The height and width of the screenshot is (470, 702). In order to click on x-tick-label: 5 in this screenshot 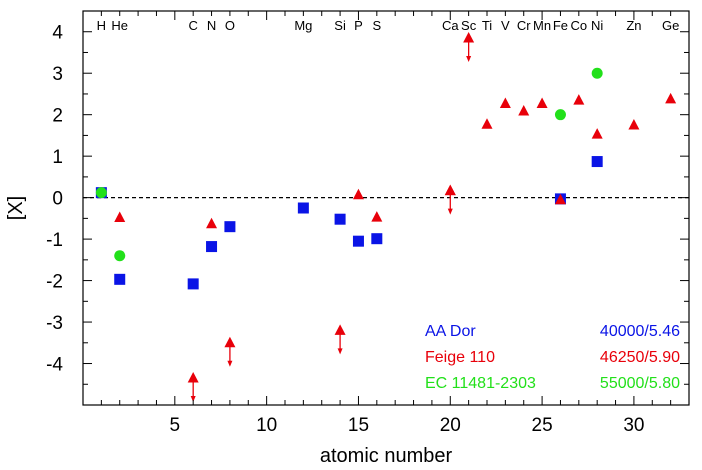, I will do `click(175, 425)`.